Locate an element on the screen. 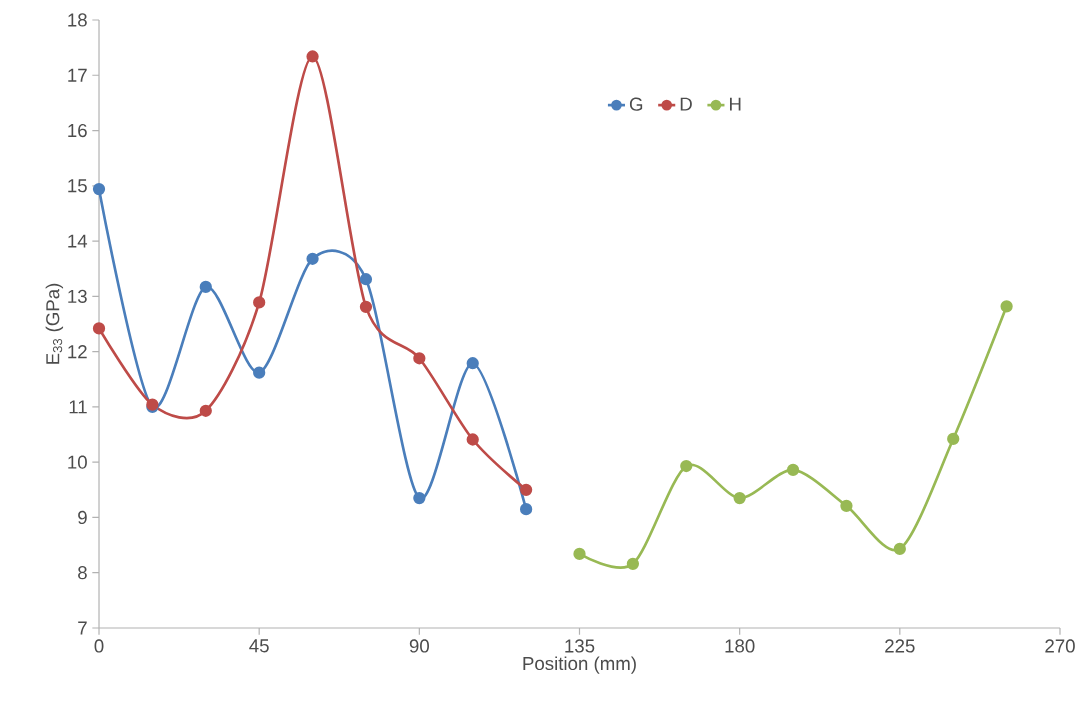 The height and width of the screenshot is (721, 1086). x-tick-label: 270 is located at coordinates (1060, 646).